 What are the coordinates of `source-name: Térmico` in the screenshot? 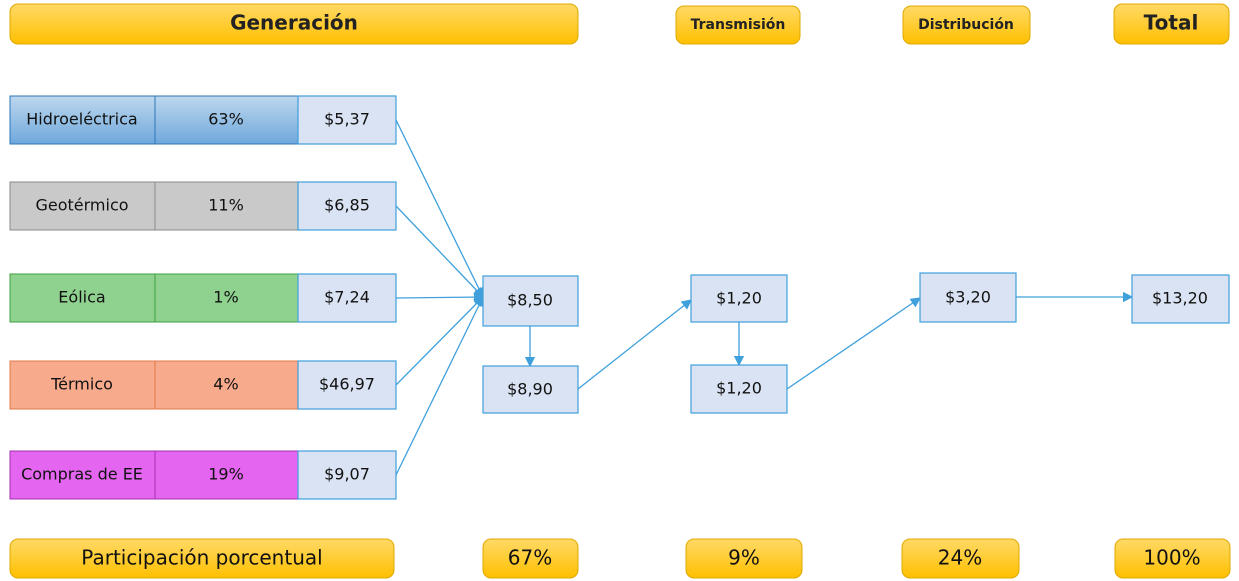 It's located at (81, 384).